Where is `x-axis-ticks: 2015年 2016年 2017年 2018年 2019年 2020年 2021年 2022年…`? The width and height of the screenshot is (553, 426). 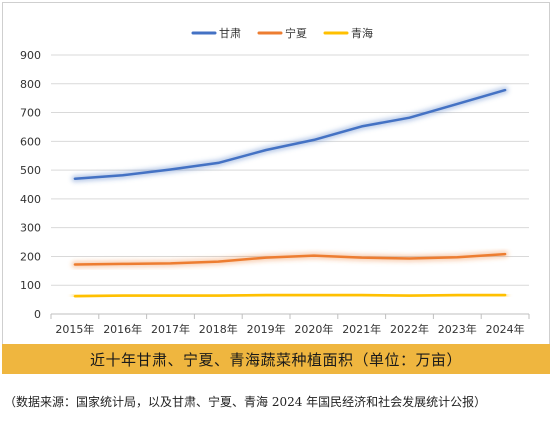
x-axis-ticks: 2015年 2016年 2017年 2018年 2019年 2020年 2021年 2022年… is located at coordinates (290, 325).